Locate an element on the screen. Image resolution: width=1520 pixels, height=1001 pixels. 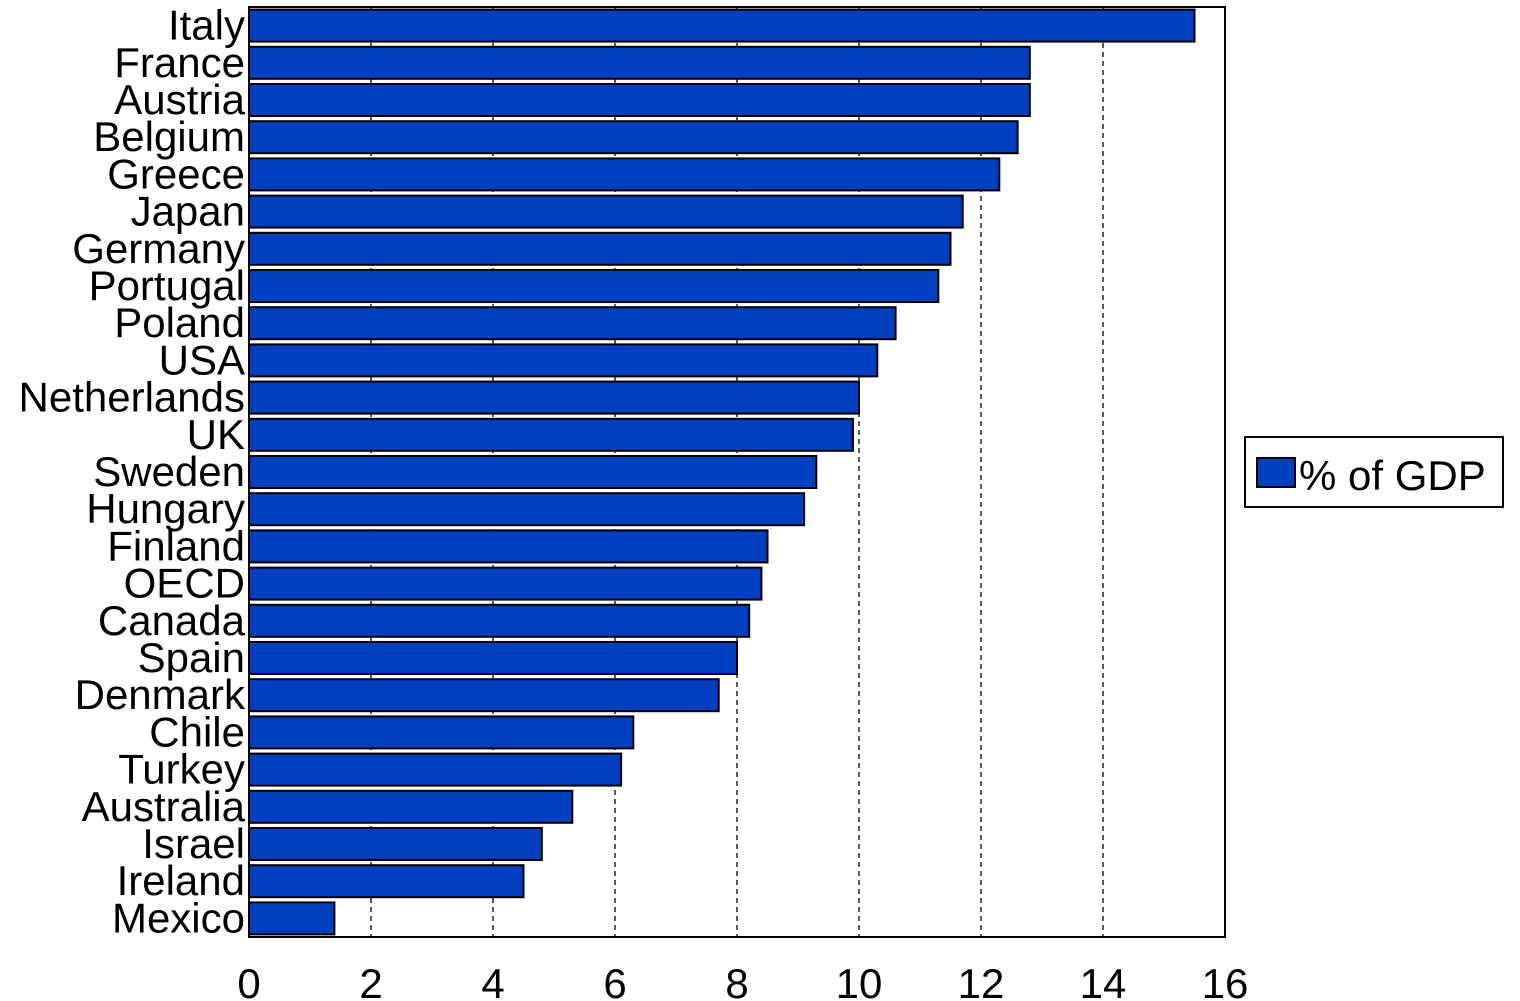
category-label-turkey: Turkey is located at coordinates (181, 769).